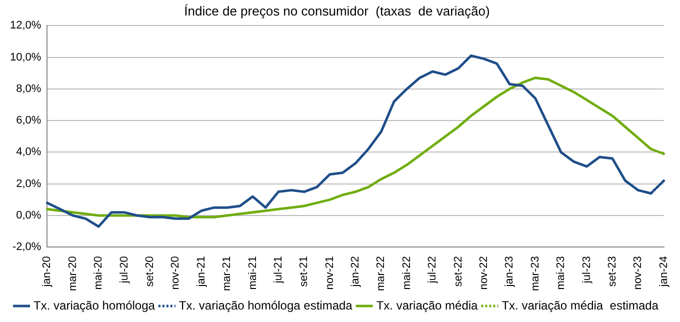 The height and width of the screenshot is (322, 680). Describe the element at coordinates (337, 10) in the screenshot. I see `chart-title: Índice de preços no consumidor (taxas de variação)` at that location.